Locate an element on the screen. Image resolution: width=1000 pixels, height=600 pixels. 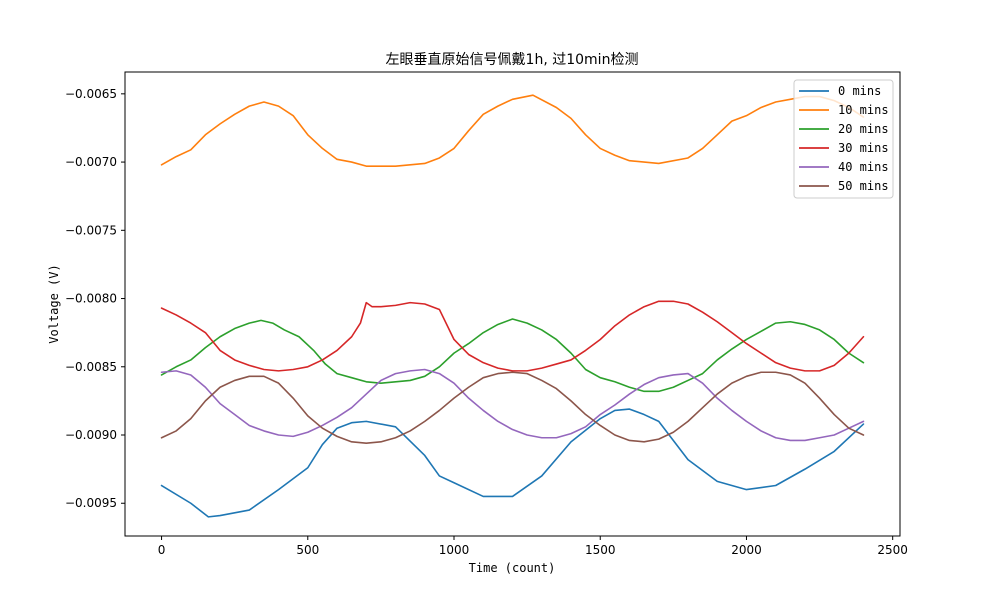
y-tick-label: −0.0075 is located at coordinates (91, 230).